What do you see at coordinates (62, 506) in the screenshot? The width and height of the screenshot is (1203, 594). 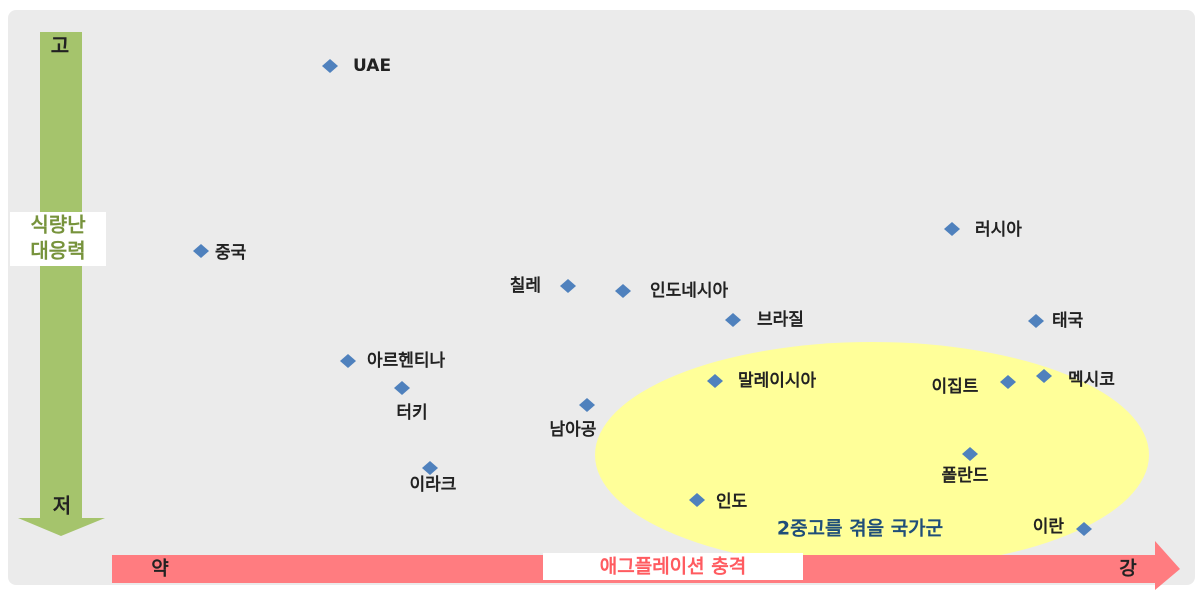 I see `y-bottom: 저` at bounding box center [62, 506].